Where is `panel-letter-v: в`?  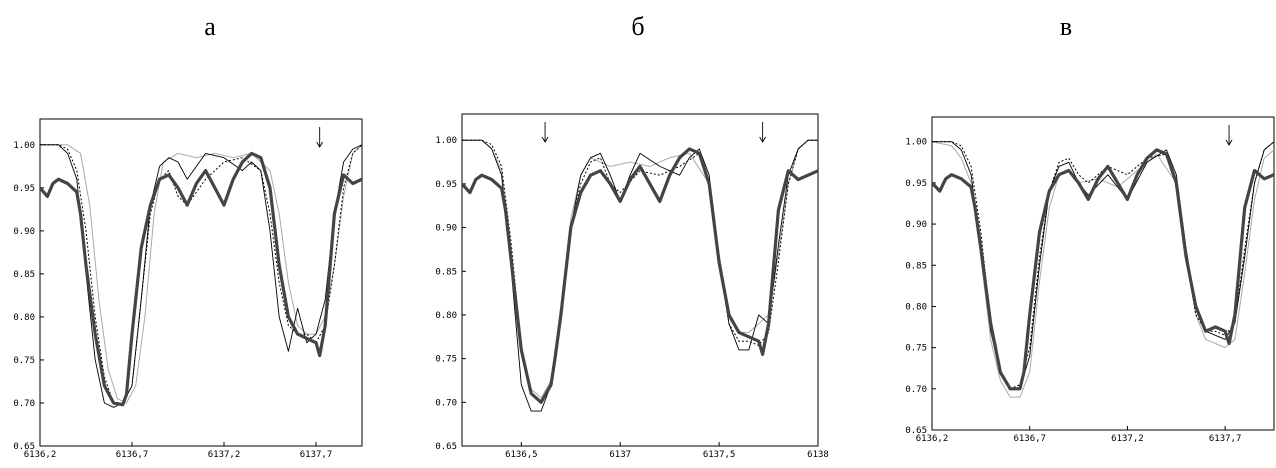 panel-letter-v: в is located at coordinates (1066, 26).